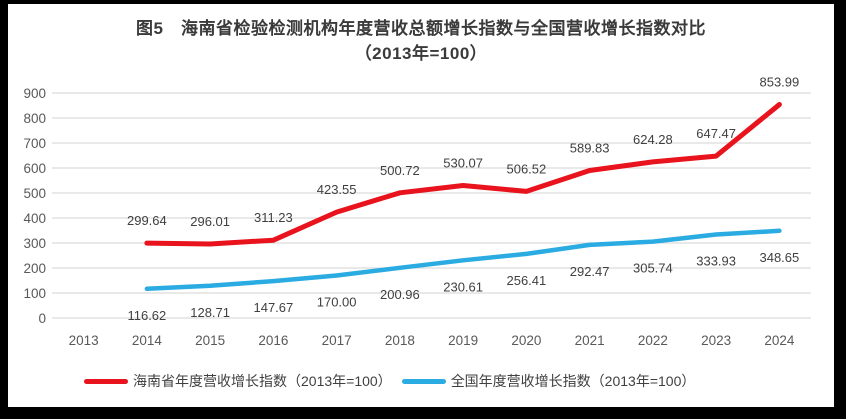 The height and width of the screenshot is (419, 846). I want to click on hainan-data-label: 423.55, so click(337, 189).